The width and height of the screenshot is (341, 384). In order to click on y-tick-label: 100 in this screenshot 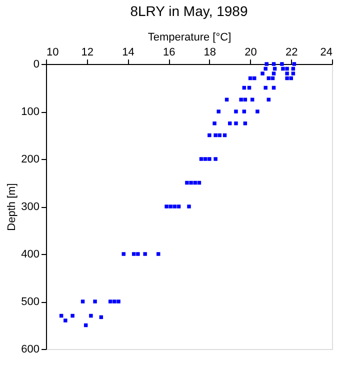, I will do `click(30, 112)`.